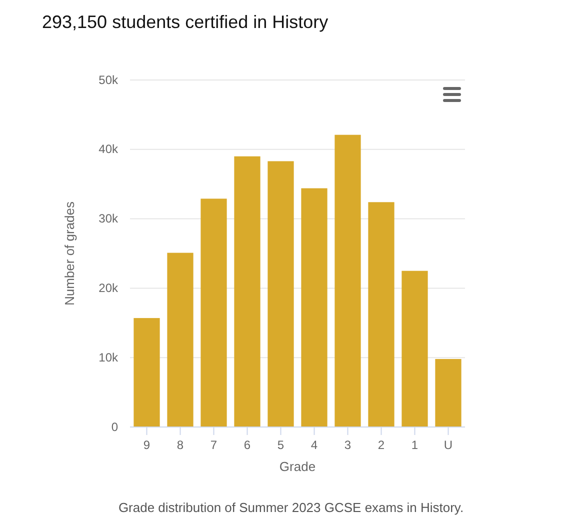 This screenshot has height=530, width=566. I want to click on x-tick-label: 1, so click(414, 445).